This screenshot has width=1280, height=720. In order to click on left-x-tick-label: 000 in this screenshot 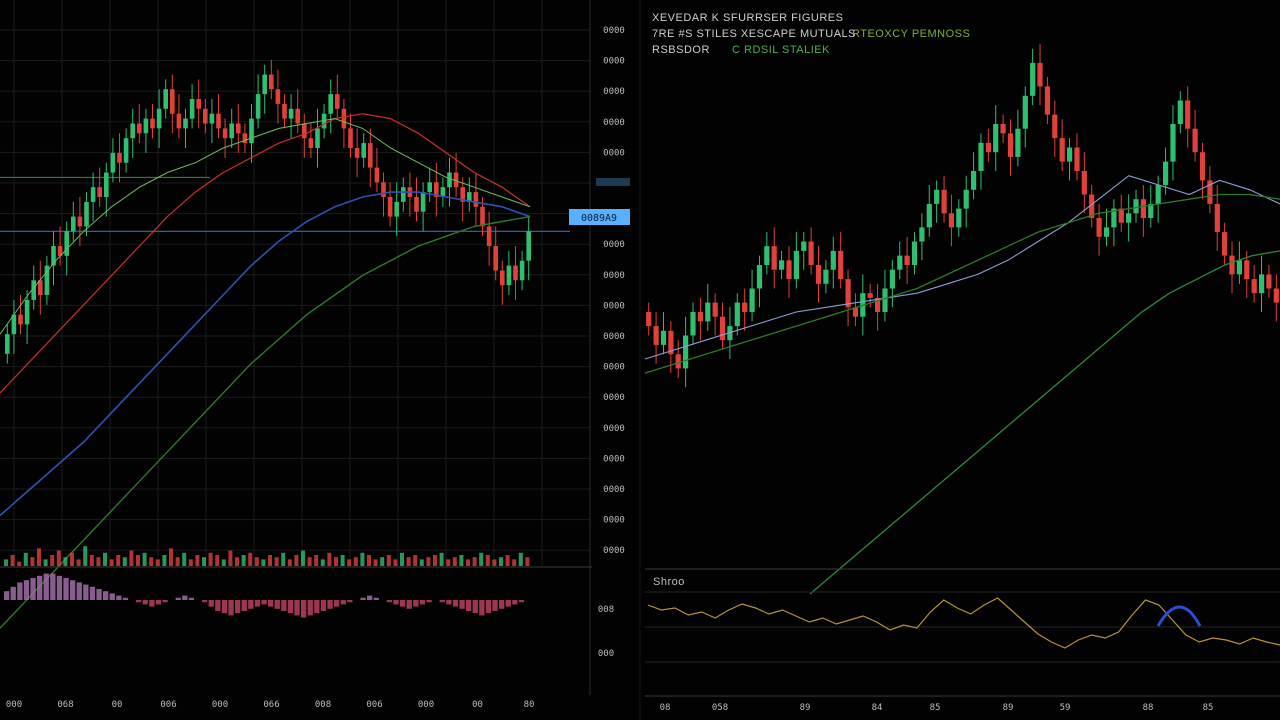, I will do `click(14, 705)`.